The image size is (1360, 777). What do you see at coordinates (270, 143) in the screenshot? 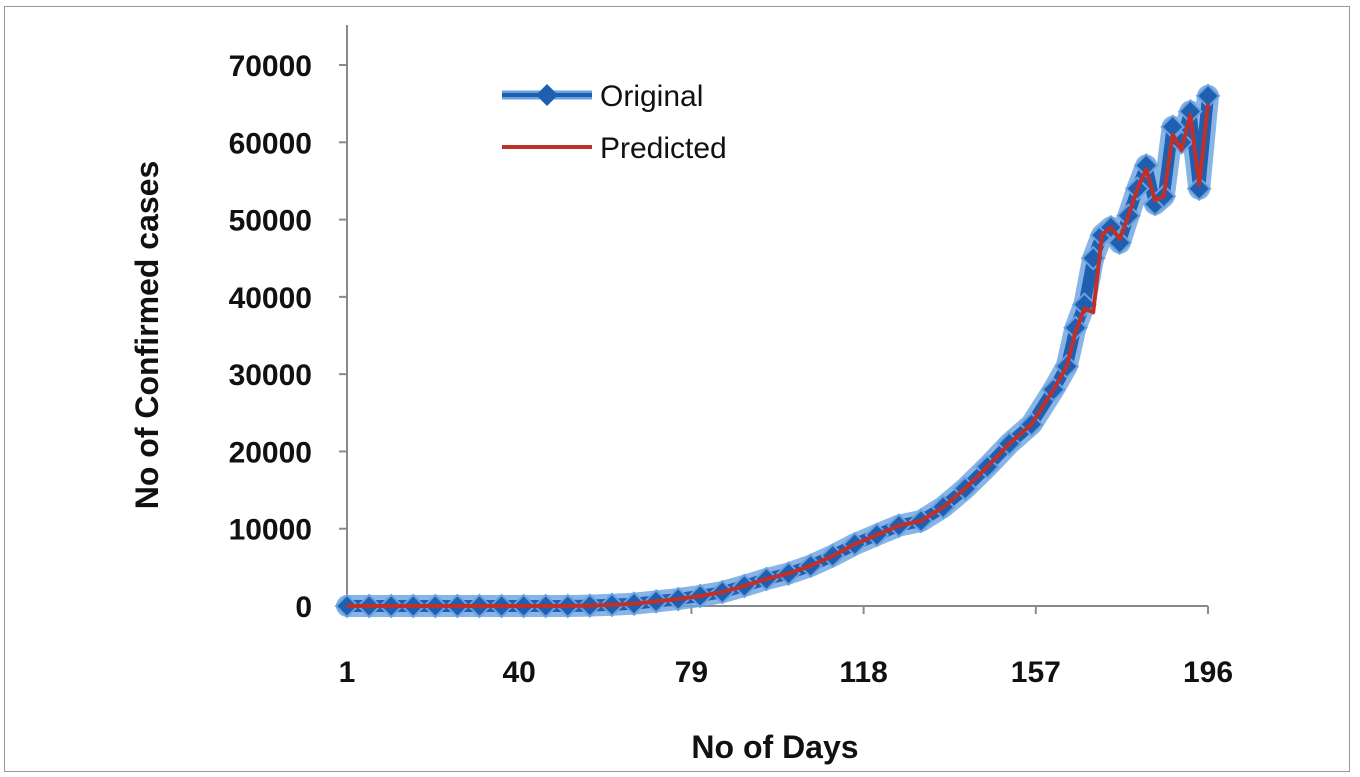
I see `y-tick-label: 60000` at bounding box center [270, 143].